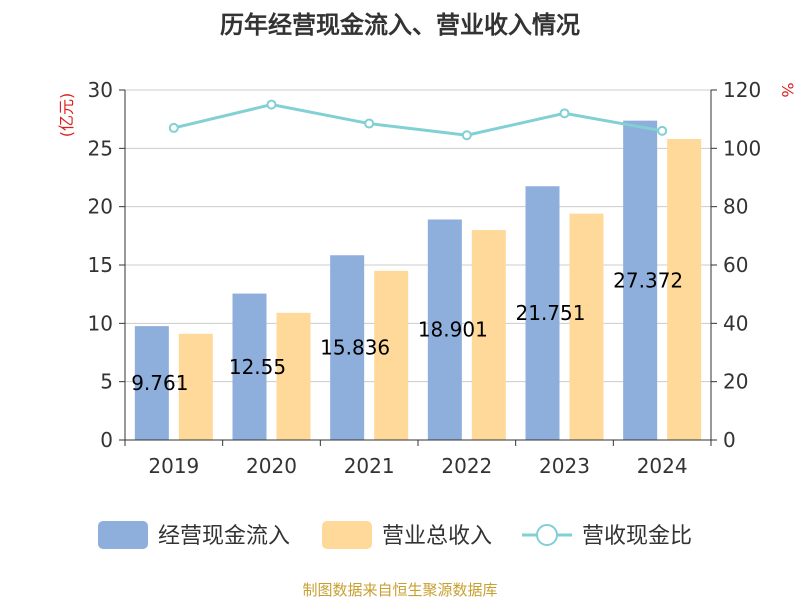  What do you see at coordinates (224, 536) in the screenshot?
I see `legend-label-cash-inflow: 经营现金流入` at bounding box center [224, 536].